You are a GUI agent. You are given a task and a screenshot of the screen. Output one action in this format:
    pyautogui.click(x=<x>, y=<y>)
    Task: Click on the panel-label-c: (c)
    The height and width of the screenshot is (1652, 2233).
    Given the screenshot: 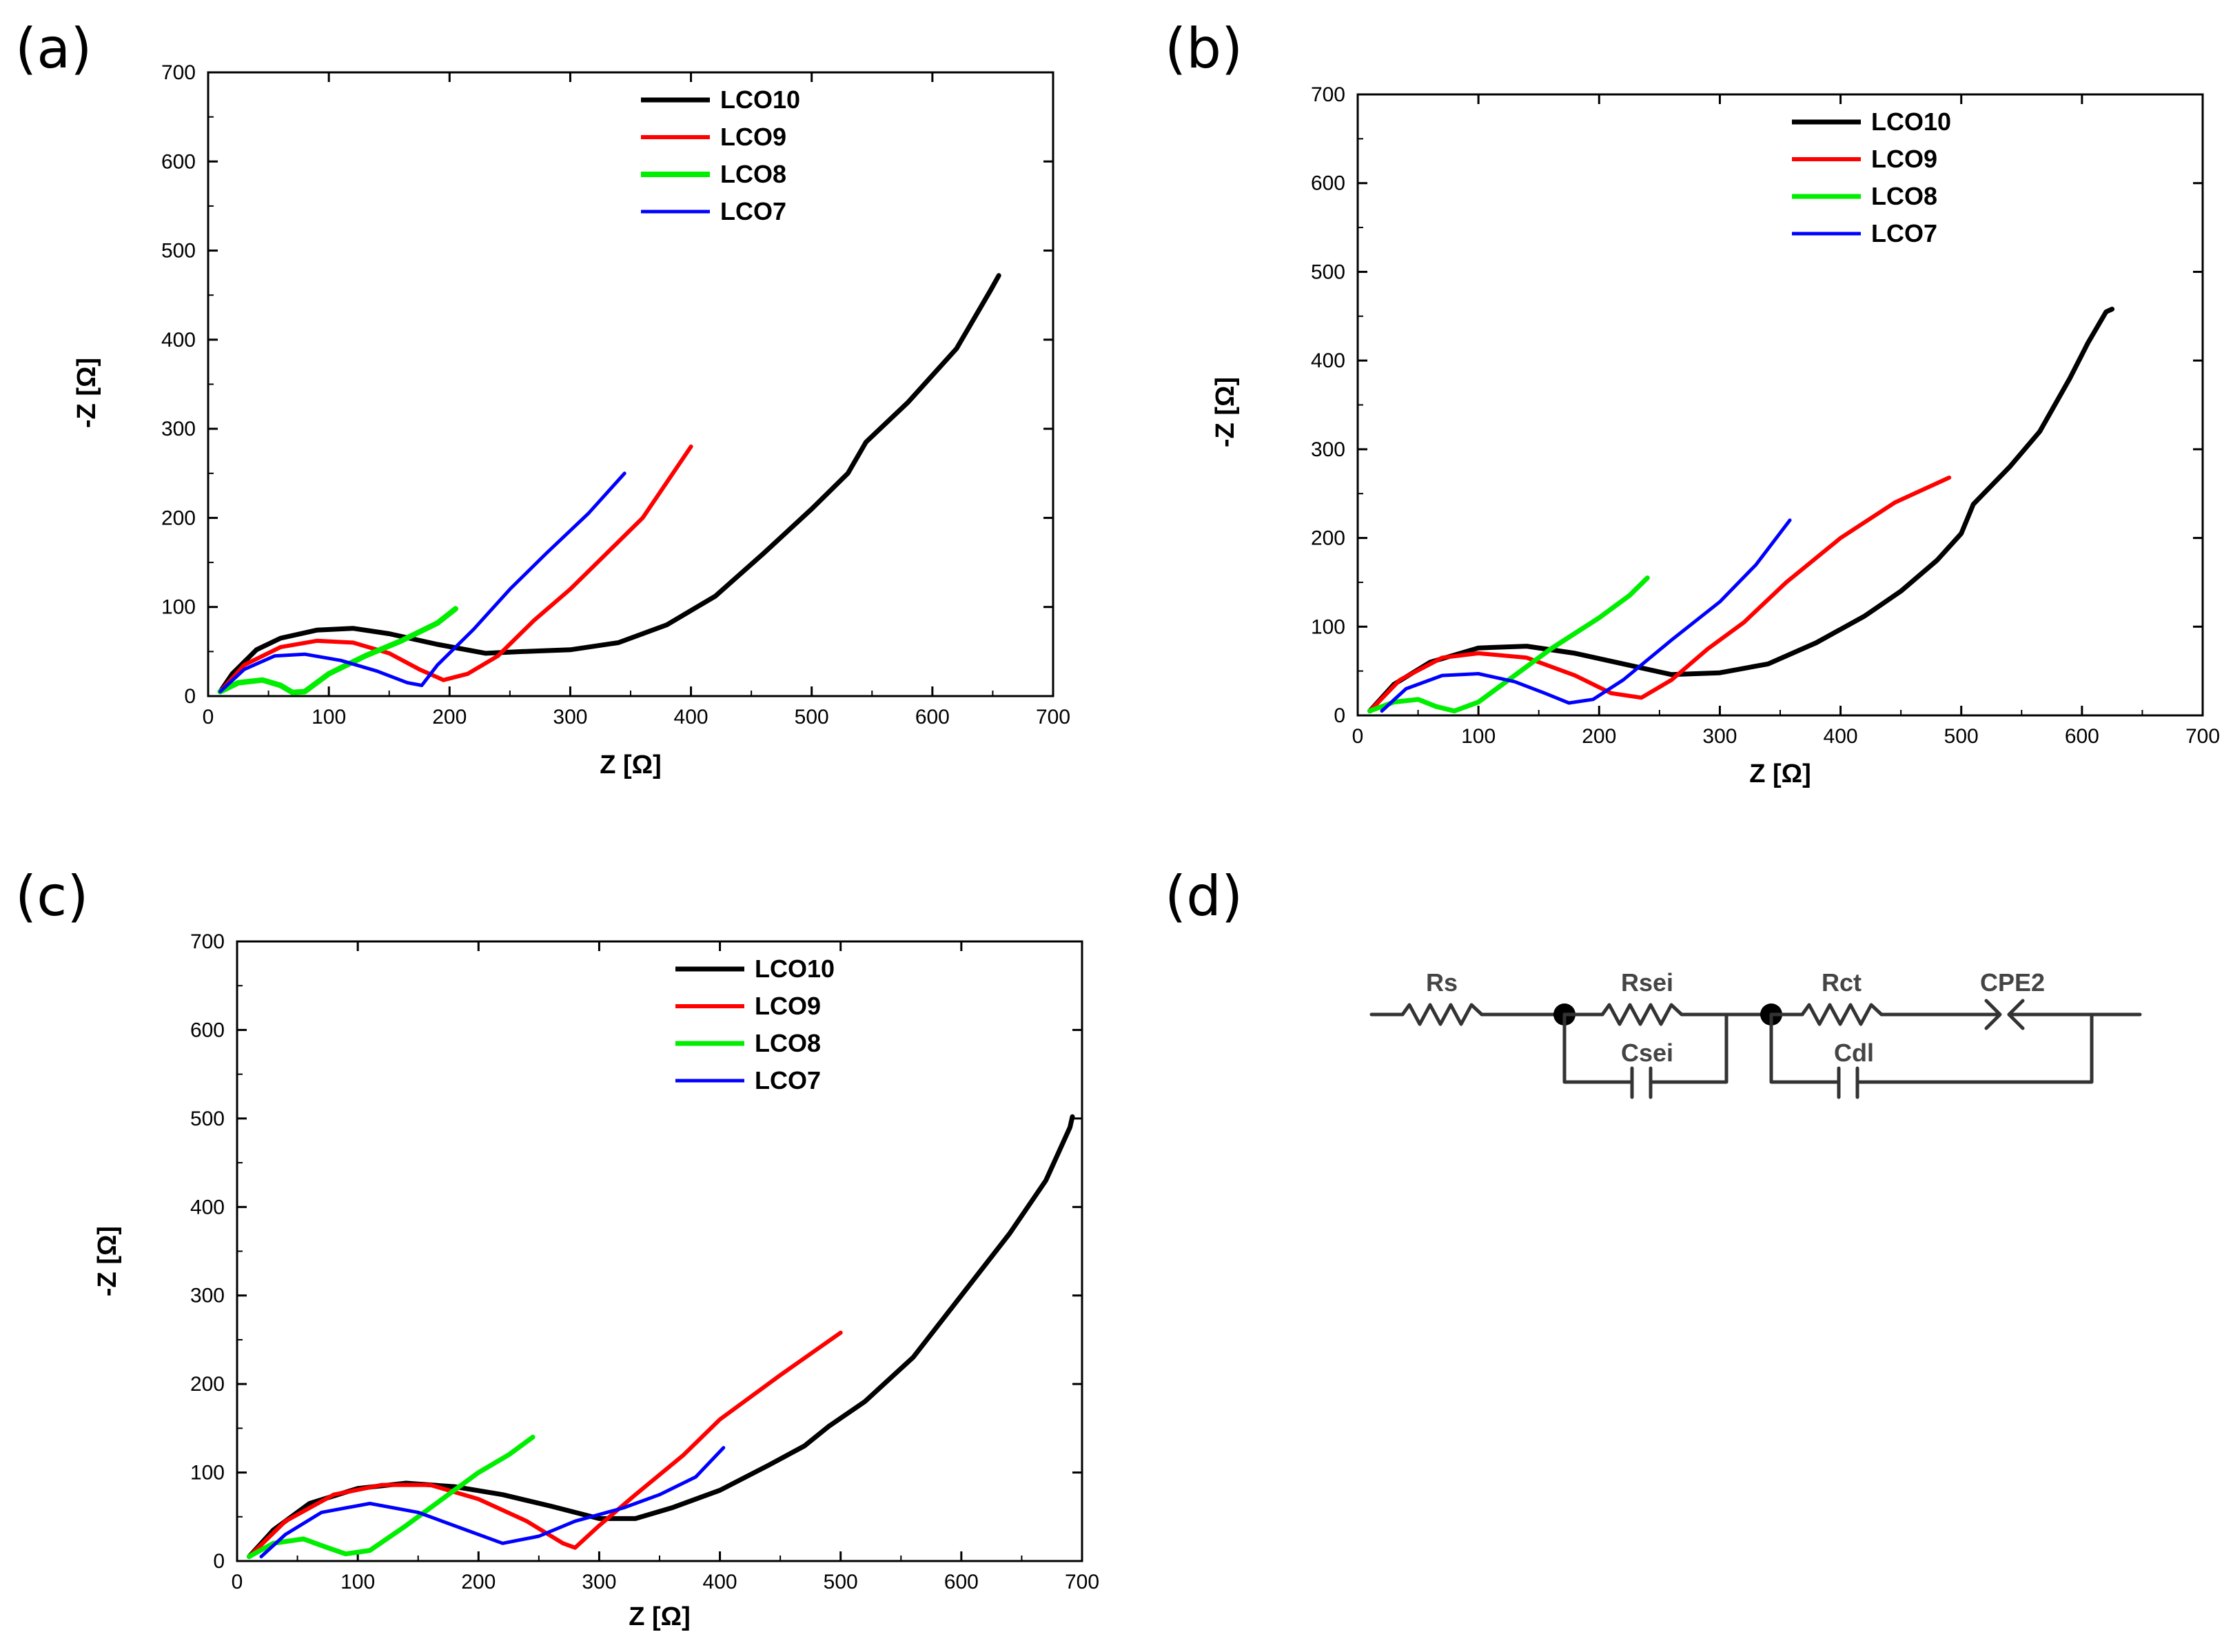 What is the action you would take?
    pyautogui.click(x=51, y=896)
    